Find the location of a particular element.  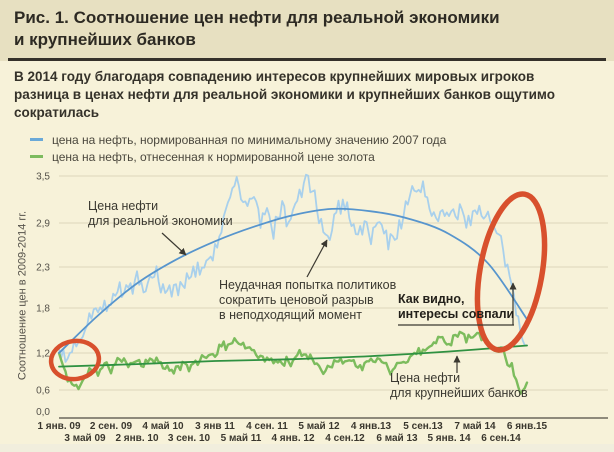

legend-swatch-green-icon is located at coordinates (36, 156).